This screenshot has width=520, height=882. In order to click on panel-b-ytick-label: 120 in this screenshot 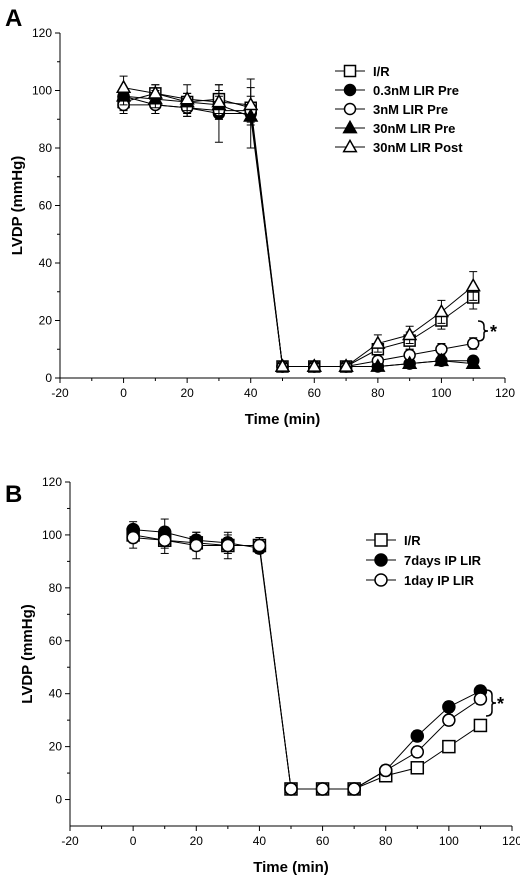, I will do `click(52, 482)`.